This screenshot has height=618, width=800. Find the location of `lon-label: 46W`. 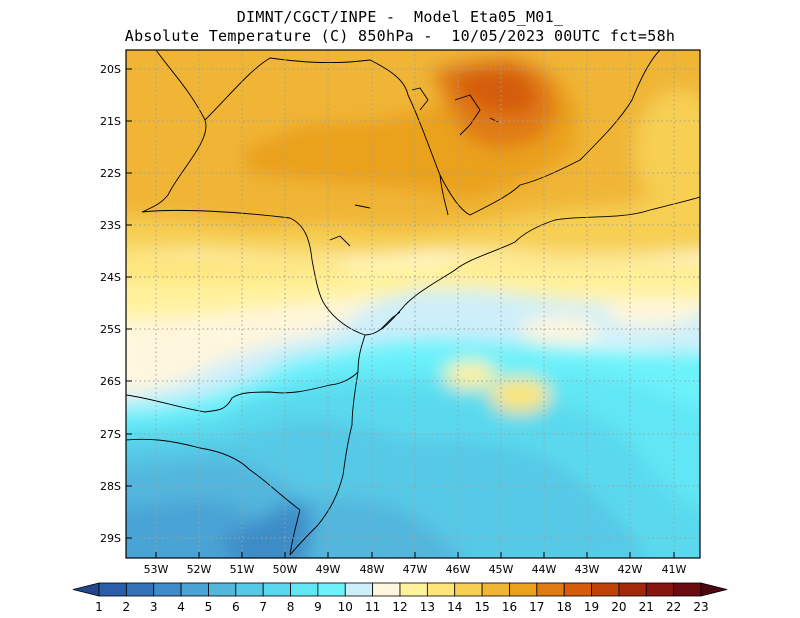

lon-label: 46W is located at coordinates (458, 569).